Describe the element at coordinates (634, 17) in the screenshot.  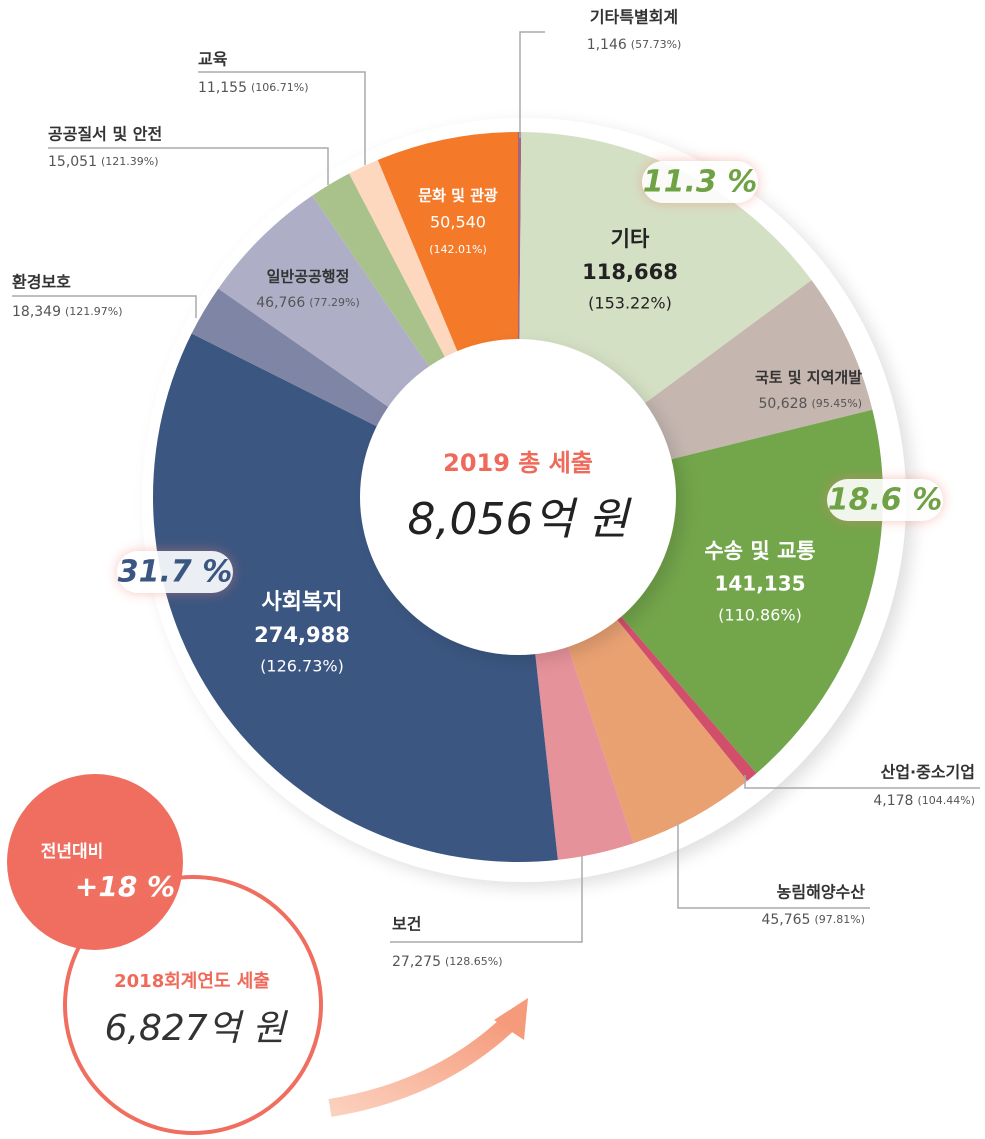
I see `category-label: 기타특별회계` at that location.